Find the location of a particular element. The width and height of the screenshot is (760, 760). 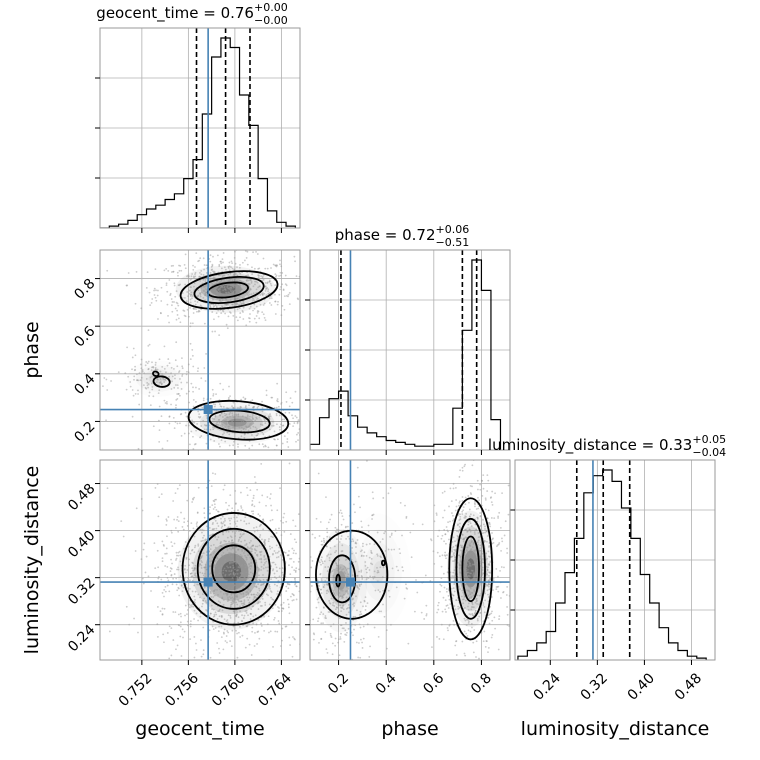

x-tick-label: 0.40 is located at coordinates (641, 686).